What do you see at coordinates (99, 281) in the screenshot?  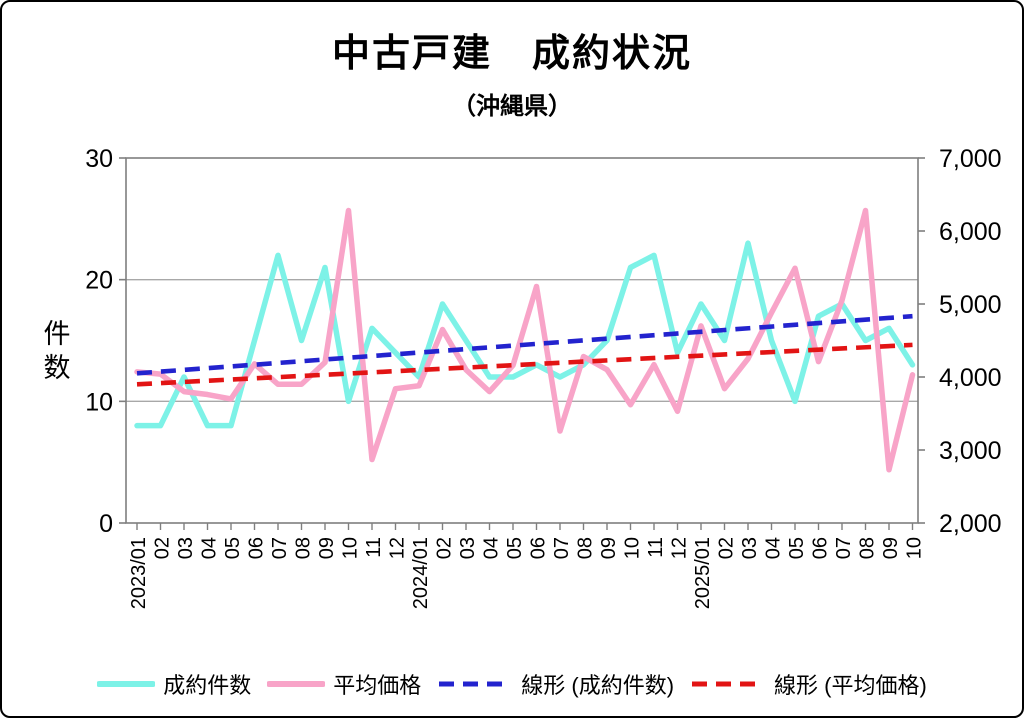 I see `left-axis-tick-label: 20` at bounding box center [99, 281].